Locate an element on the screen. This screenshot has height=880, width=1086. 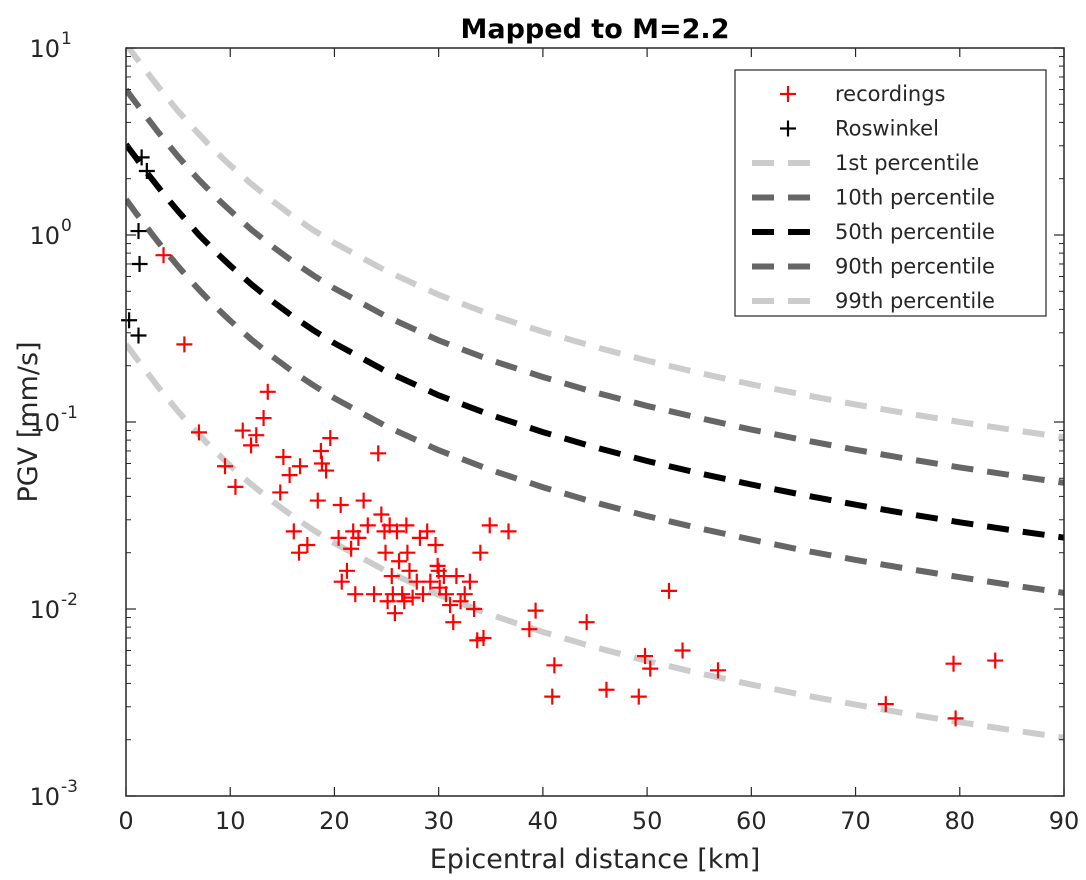
y-tick-exponent: -1 is located at coordinates (69, 413).